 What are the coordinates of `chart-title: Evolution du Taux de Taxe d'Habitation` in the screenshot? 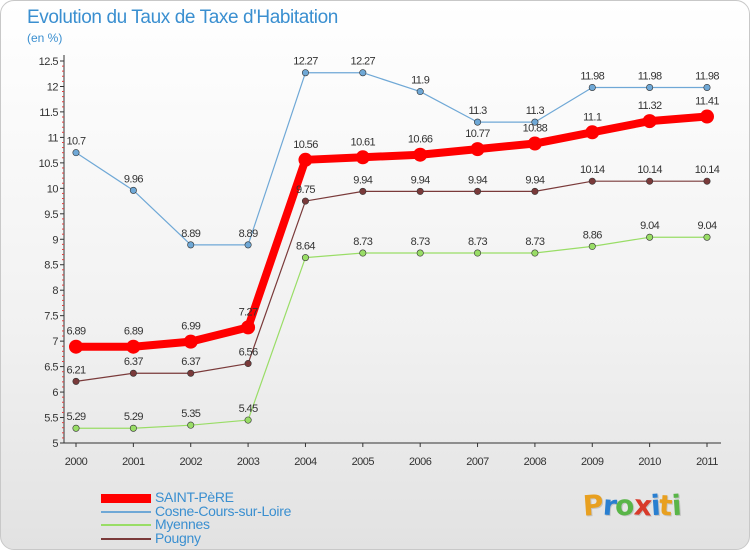 It's located at (182, 17).